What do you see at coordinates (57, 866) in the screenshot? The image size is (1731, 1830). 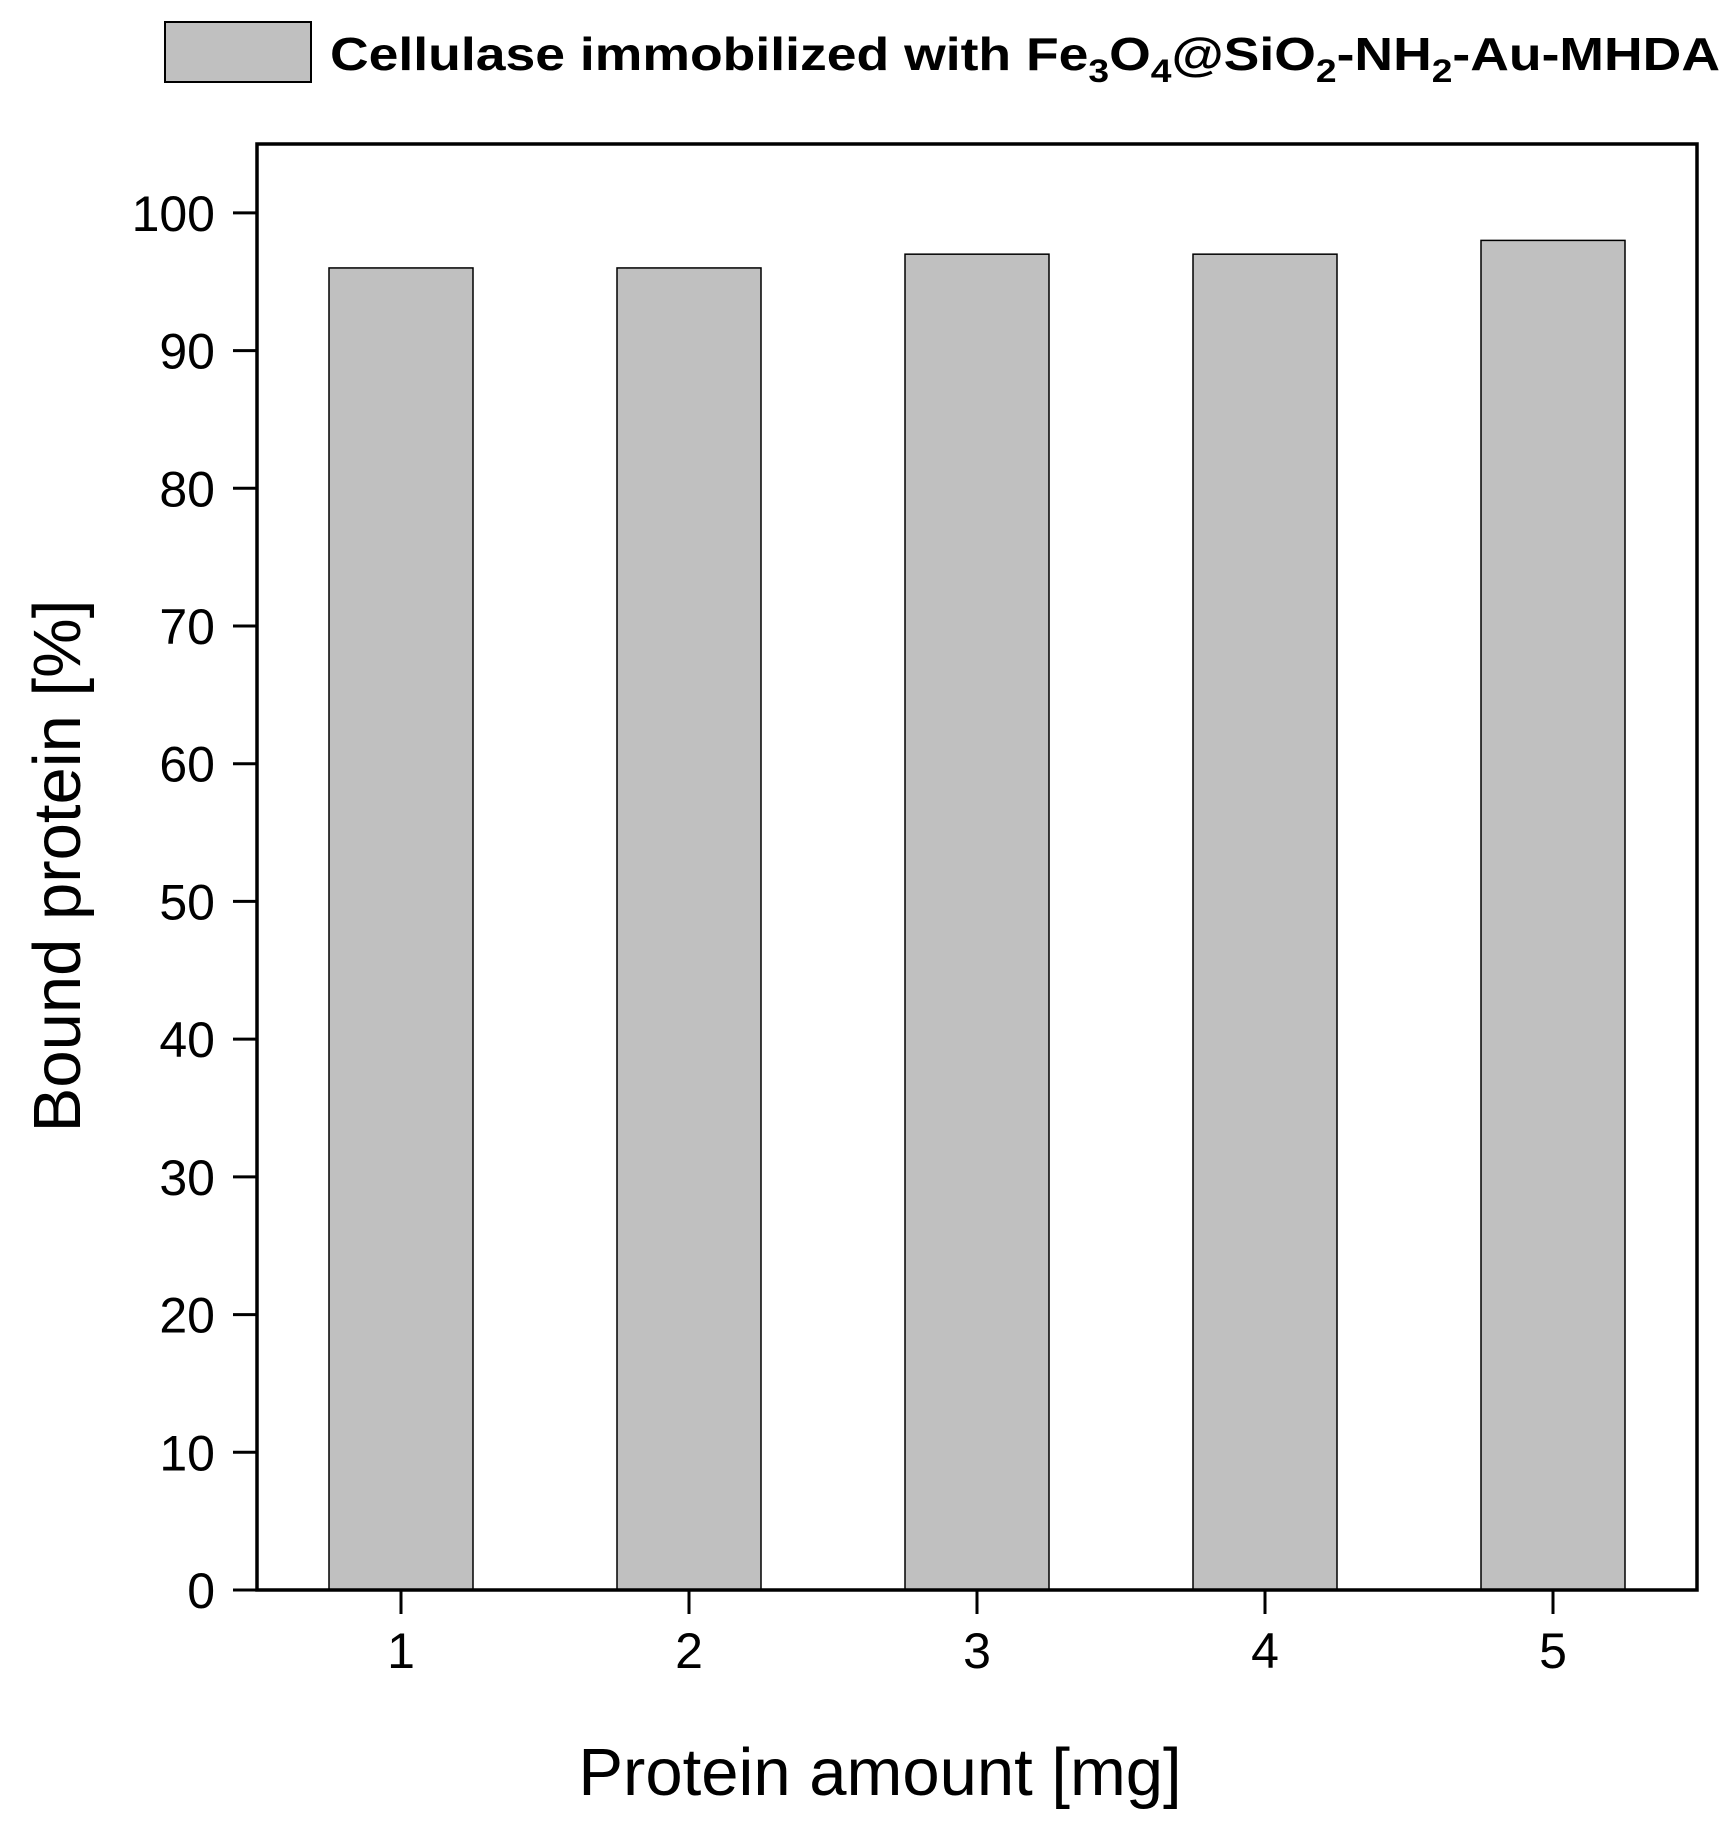 I see `y-axis-title: Bound protein [%]` at bounding box center [57, 866].